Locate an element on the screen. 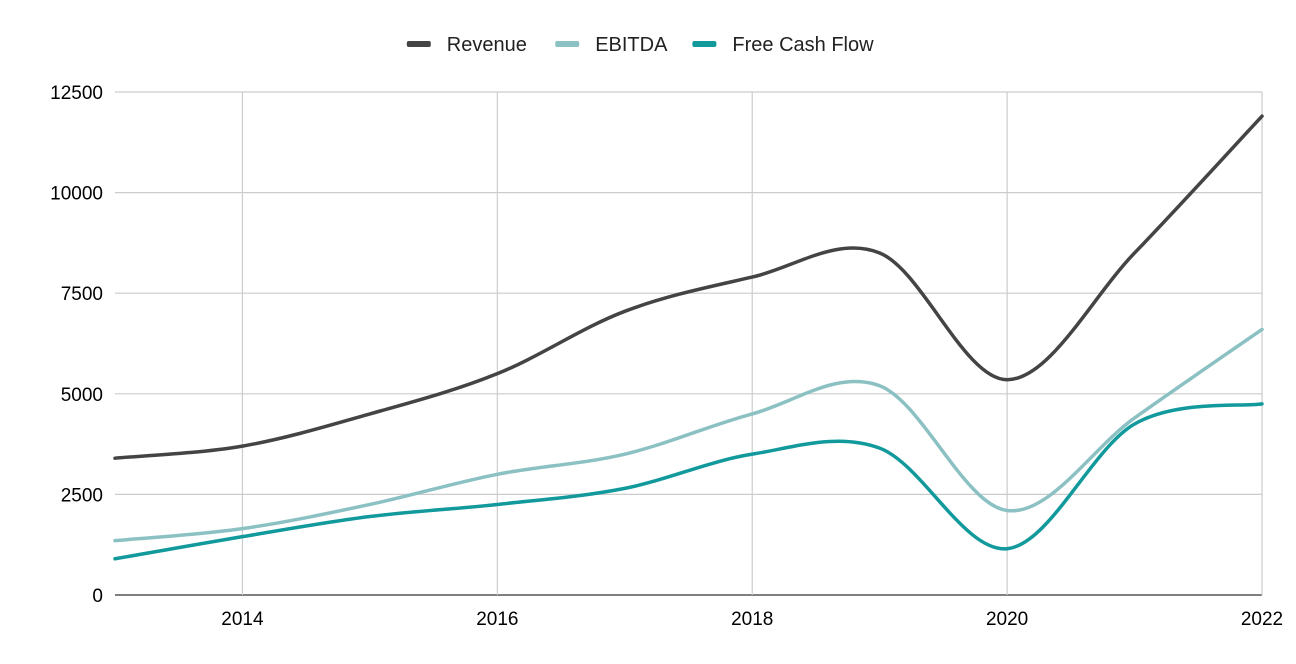 Image resolution: width=1296 pixels, height=664 pixels. legend-swatch-ebitda is located at coordinates (567, 44).